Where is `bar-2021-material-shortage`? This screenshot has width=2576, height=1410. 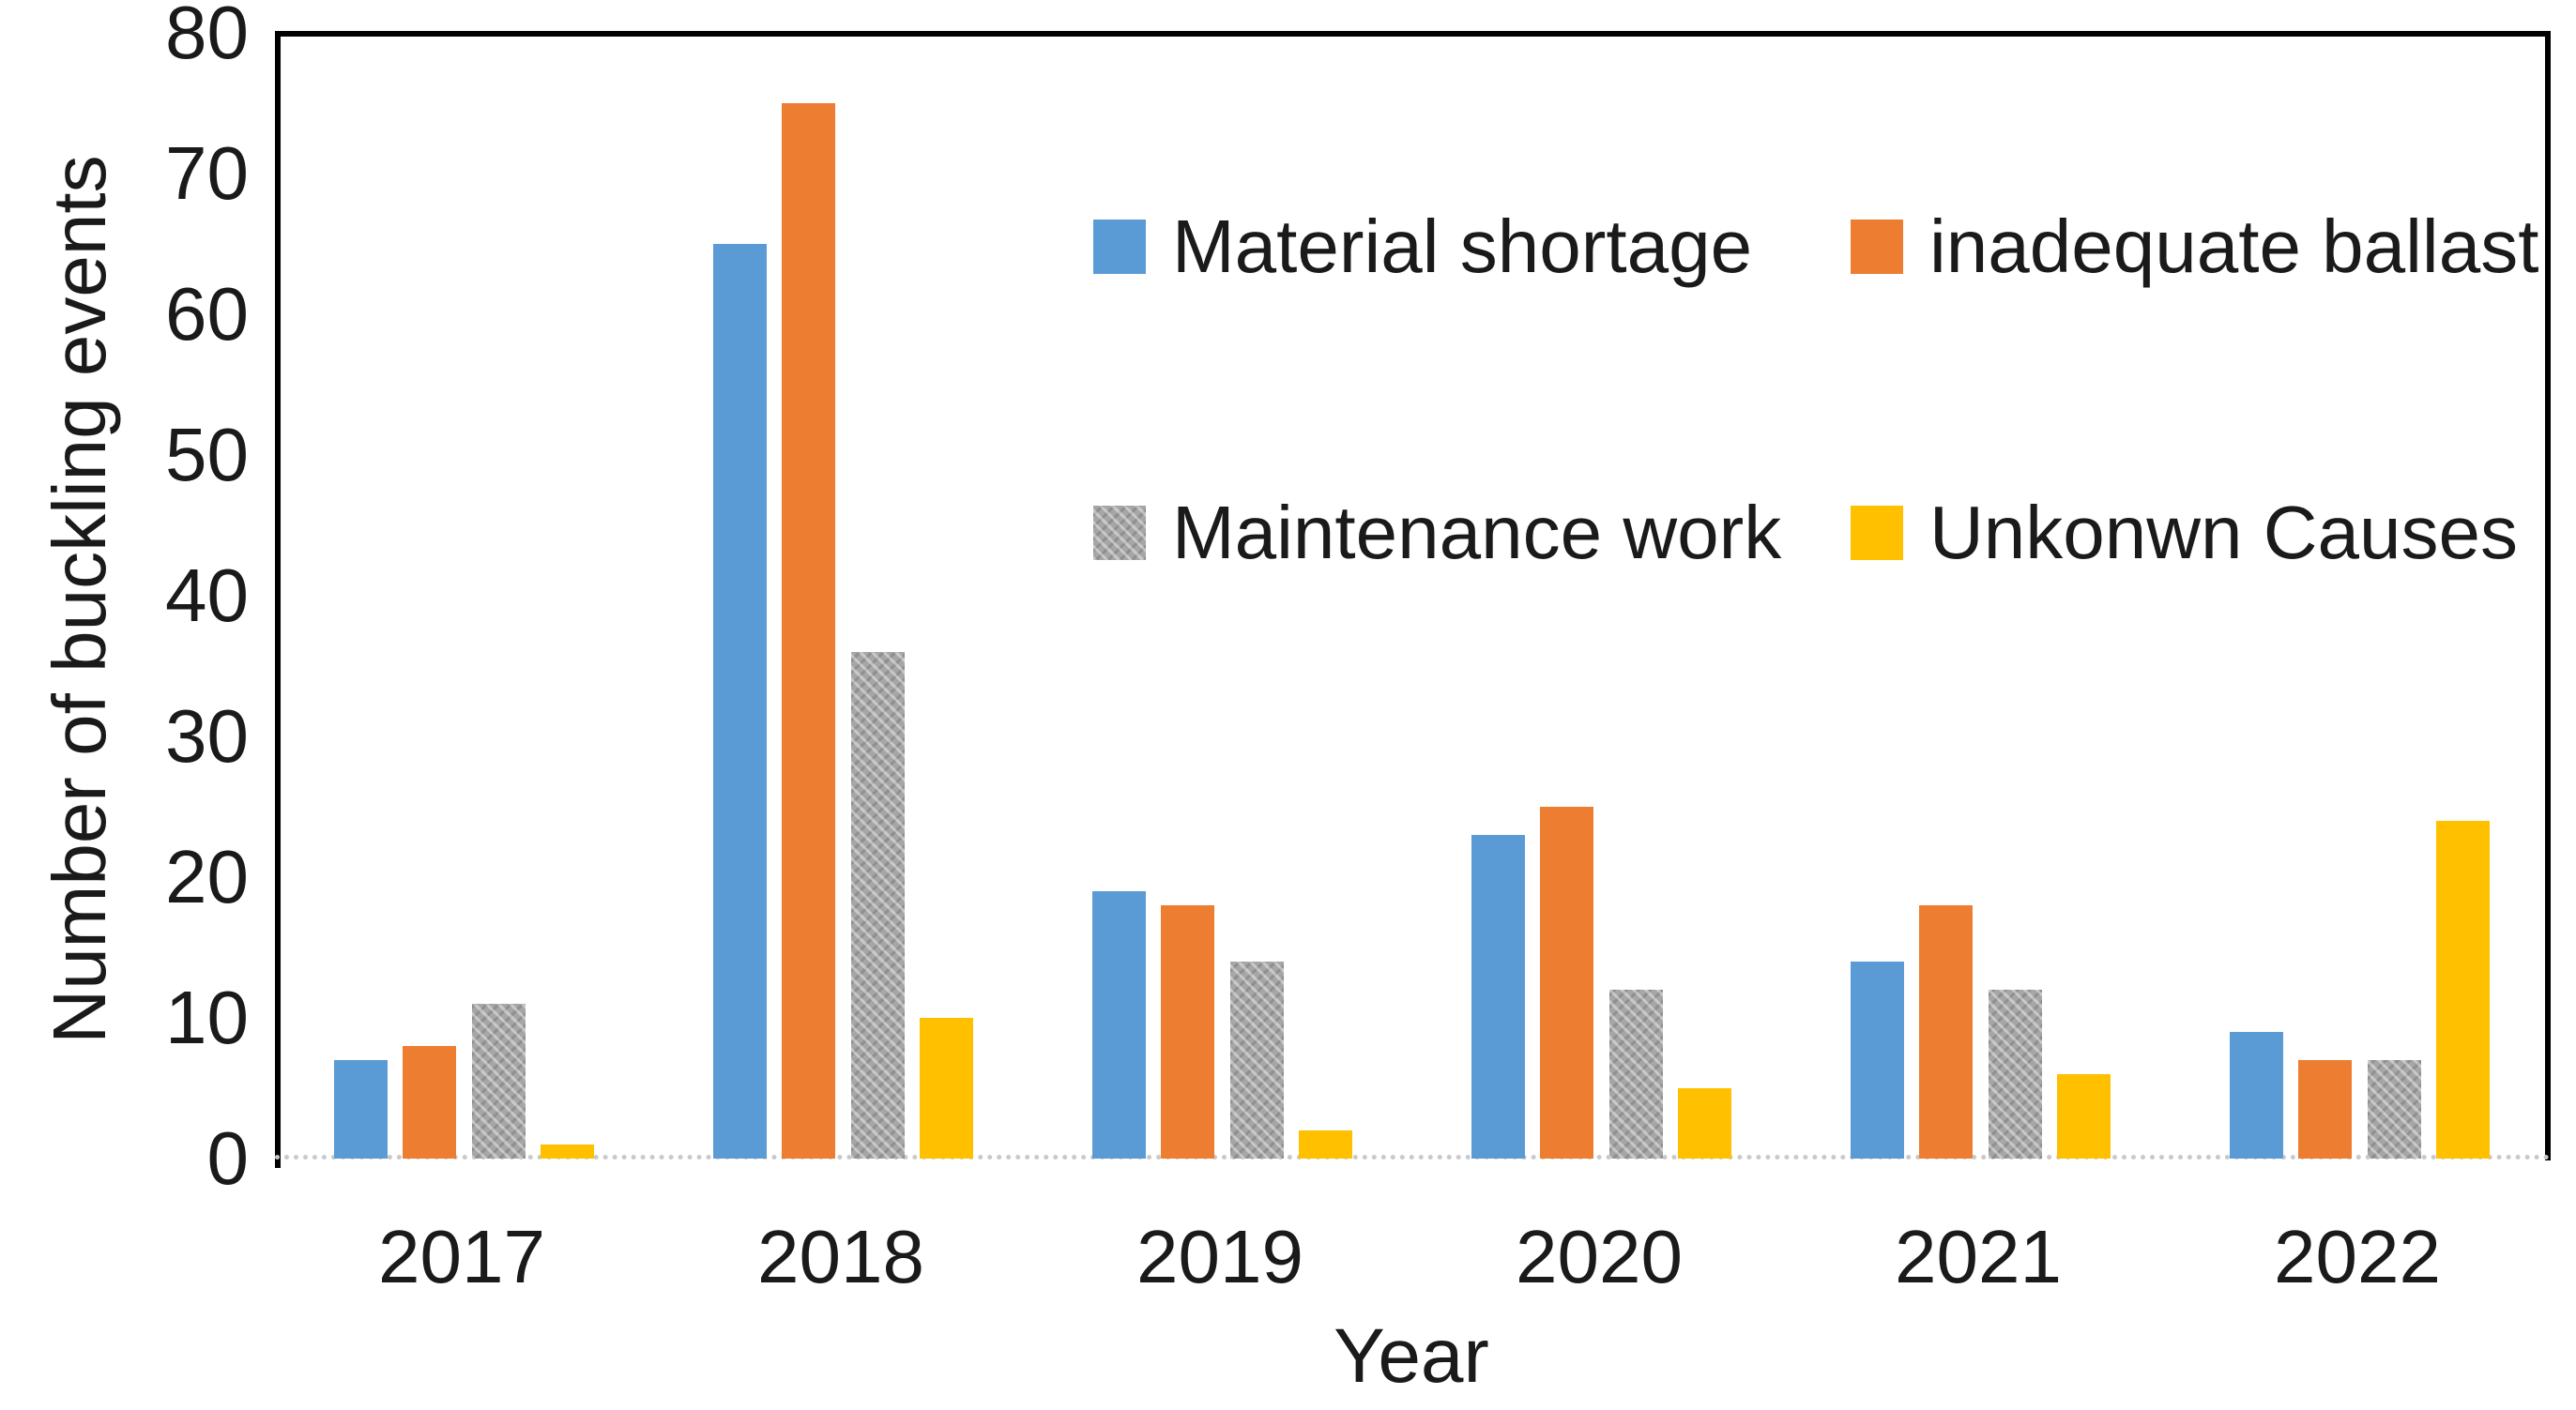
bar-2021-material-shortage is located at coordinates (1877, 1061).